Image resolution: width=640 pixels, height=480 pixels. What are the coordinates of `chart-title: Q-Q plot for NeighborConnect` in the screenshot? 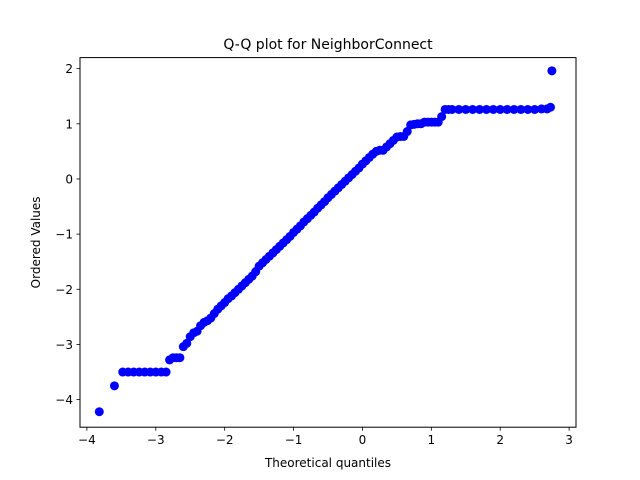 It's located at (328, 45).